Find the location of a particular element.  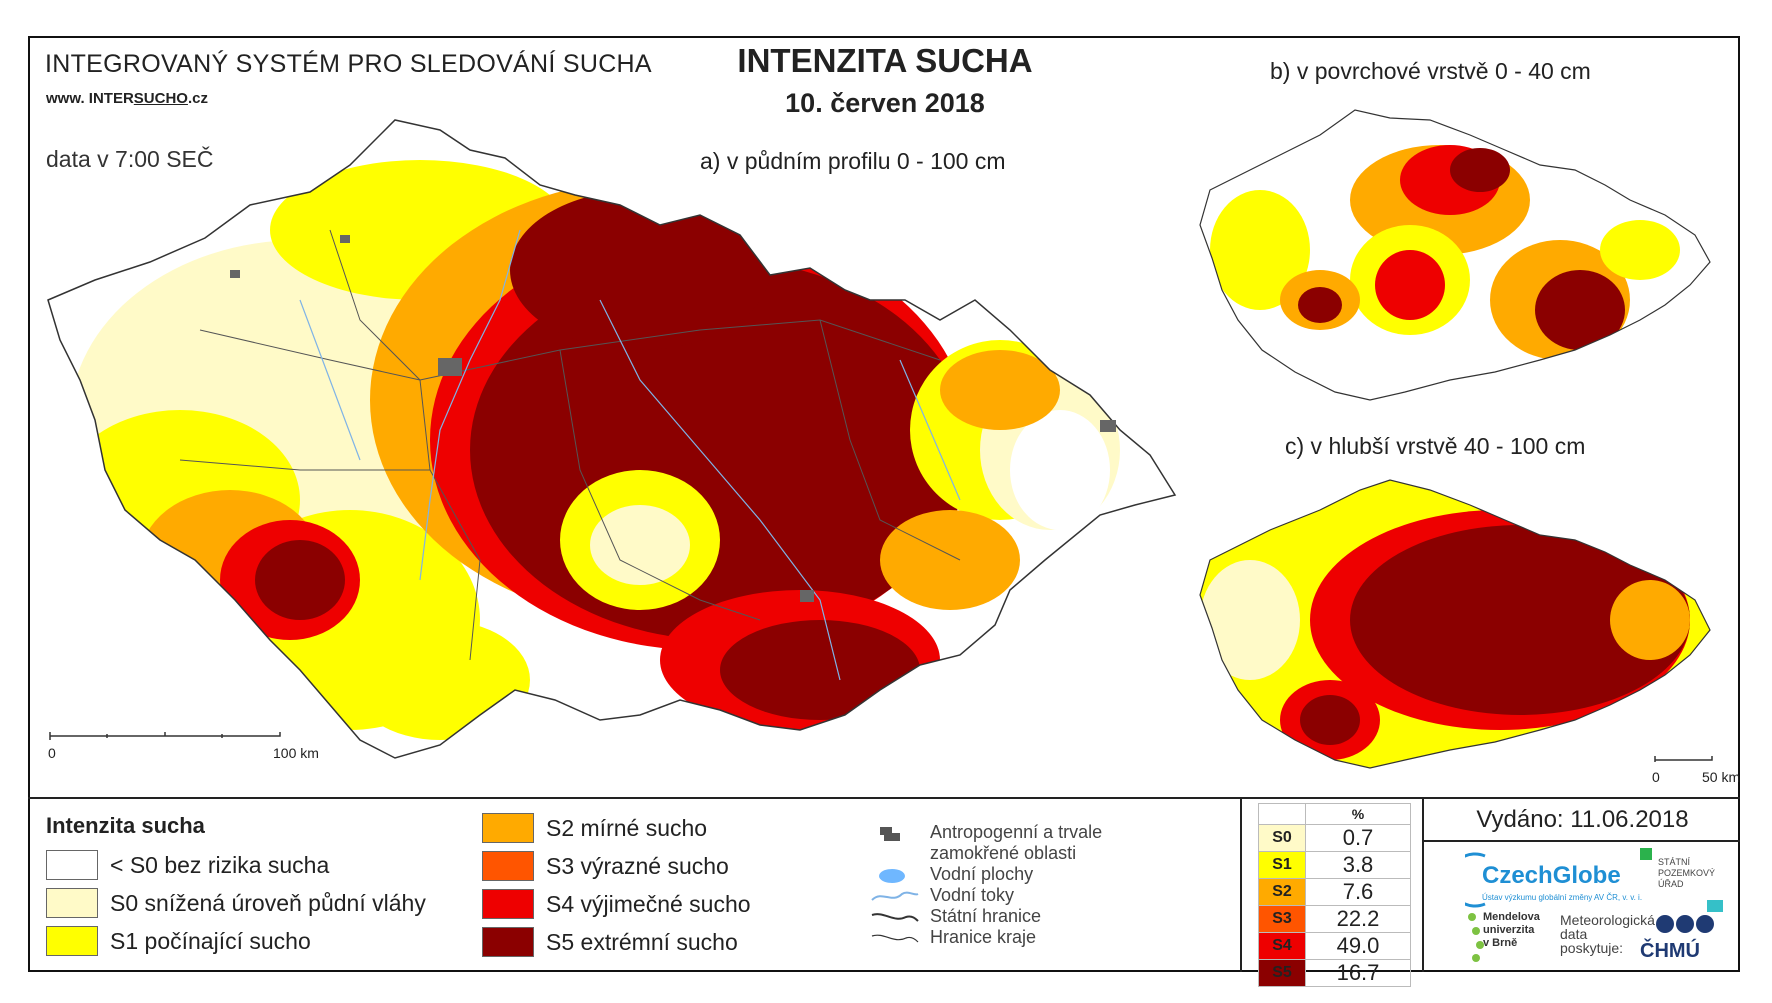

chmu-name: ČHMÚ is located at coordinates (1670, 951).